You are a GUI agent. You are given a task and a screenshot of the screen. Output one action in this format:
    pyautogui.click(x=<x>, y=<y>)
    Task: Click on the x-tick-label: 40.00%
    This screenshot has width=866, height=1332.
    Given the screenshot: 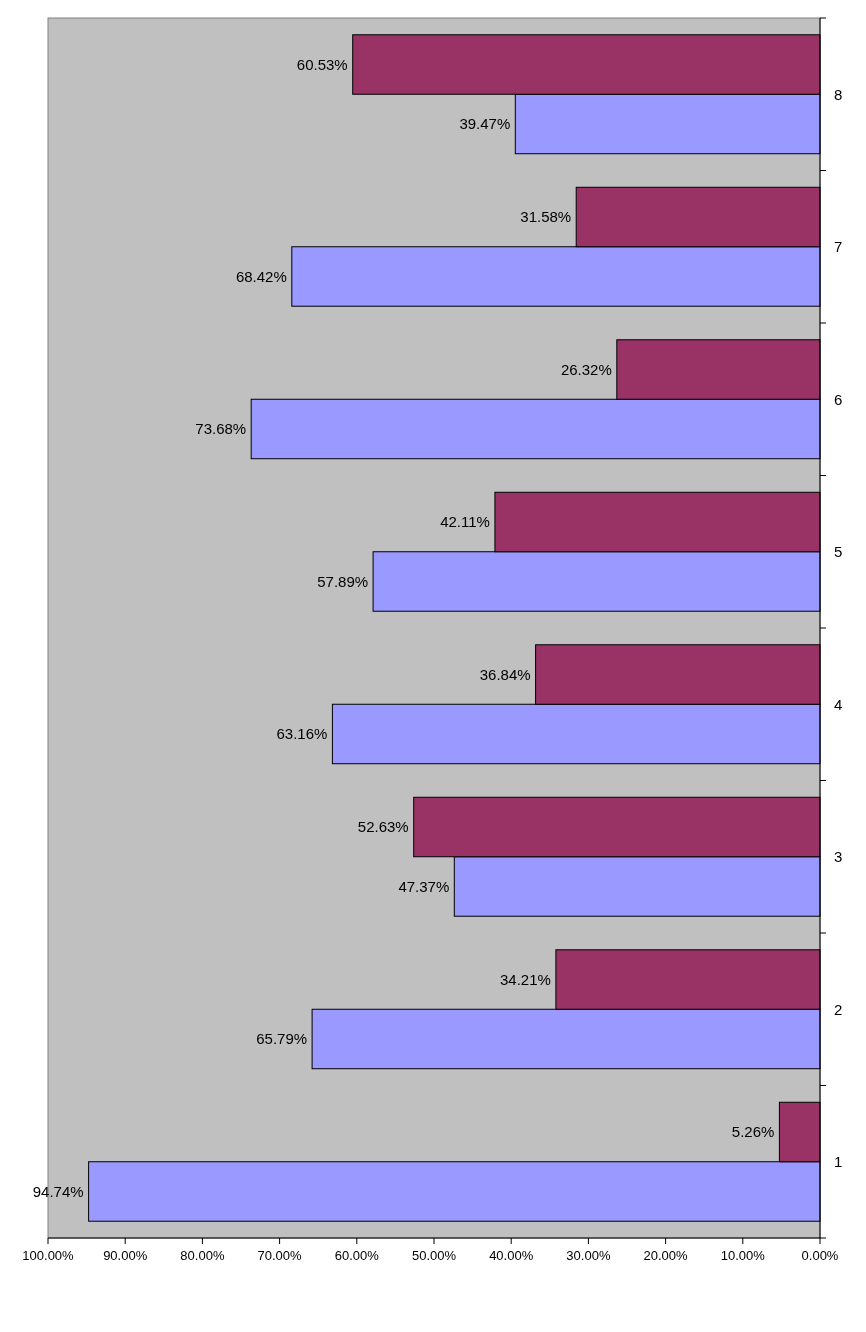 What is the action you would take?
    pyautogui.click(x=511, y=1255)
    